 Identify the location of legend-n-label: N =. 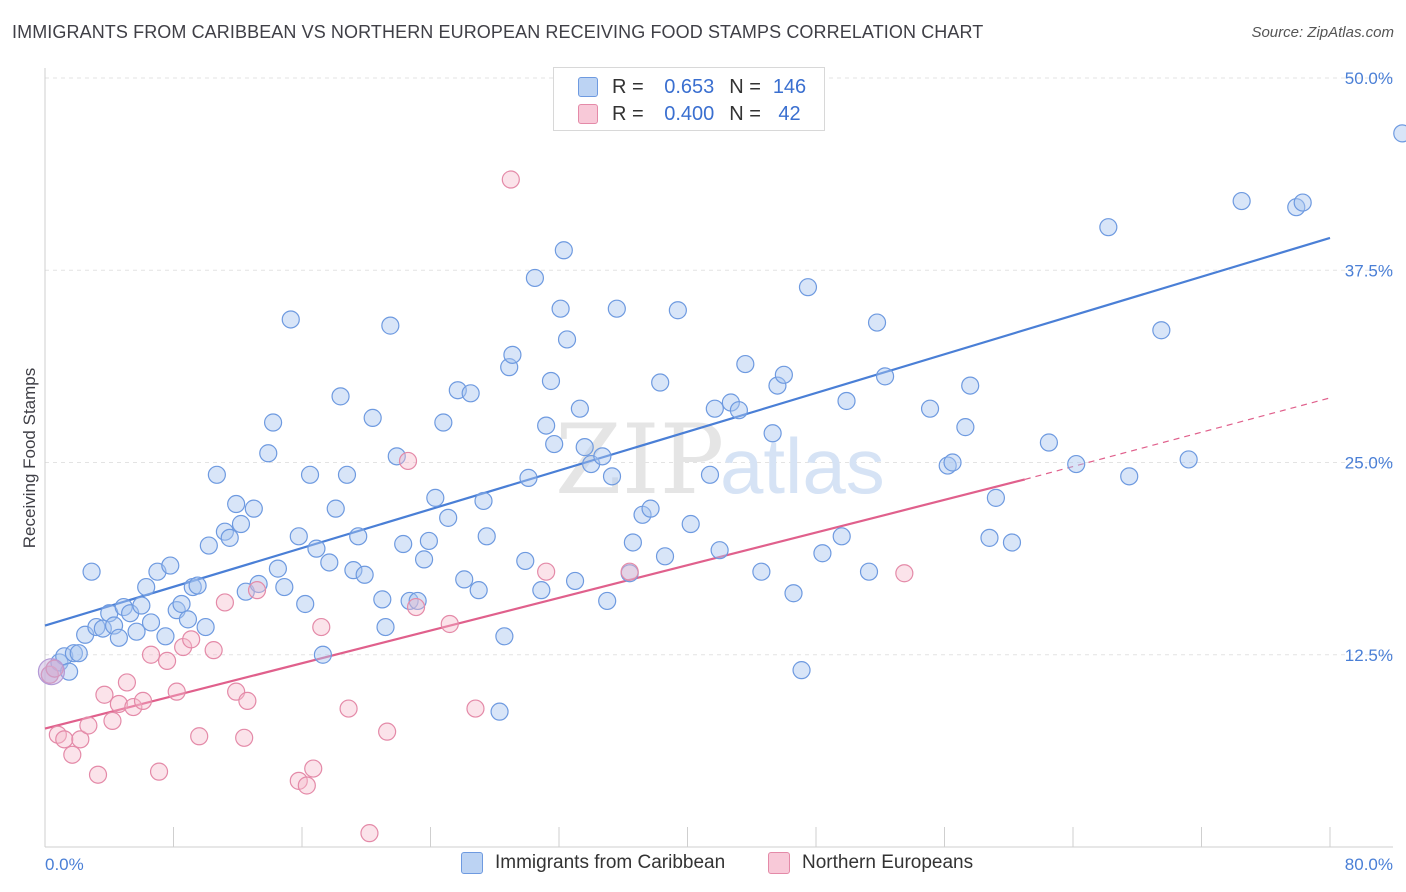
(745, 86).